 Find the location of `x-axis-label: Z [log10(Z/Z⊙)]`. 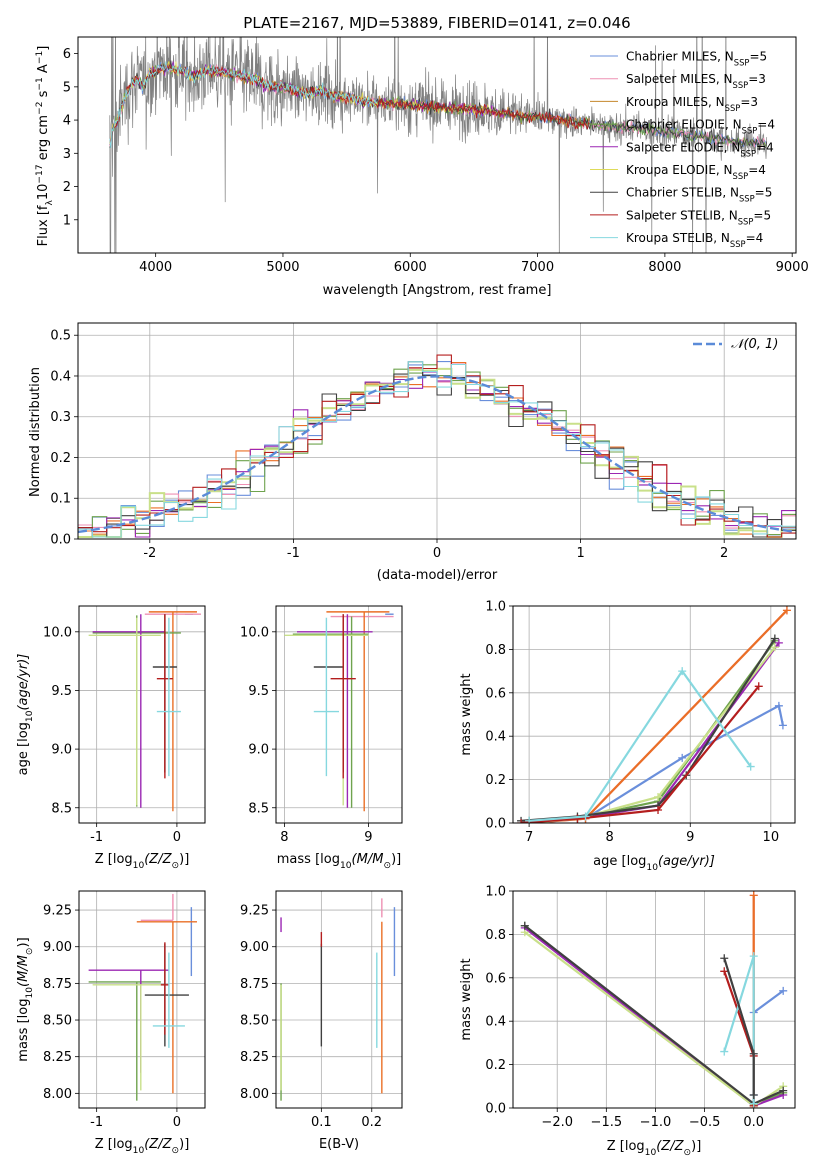

x-axis-label: Z [log10(Z/Z⊙)] is located at coordinates (654, 1148).